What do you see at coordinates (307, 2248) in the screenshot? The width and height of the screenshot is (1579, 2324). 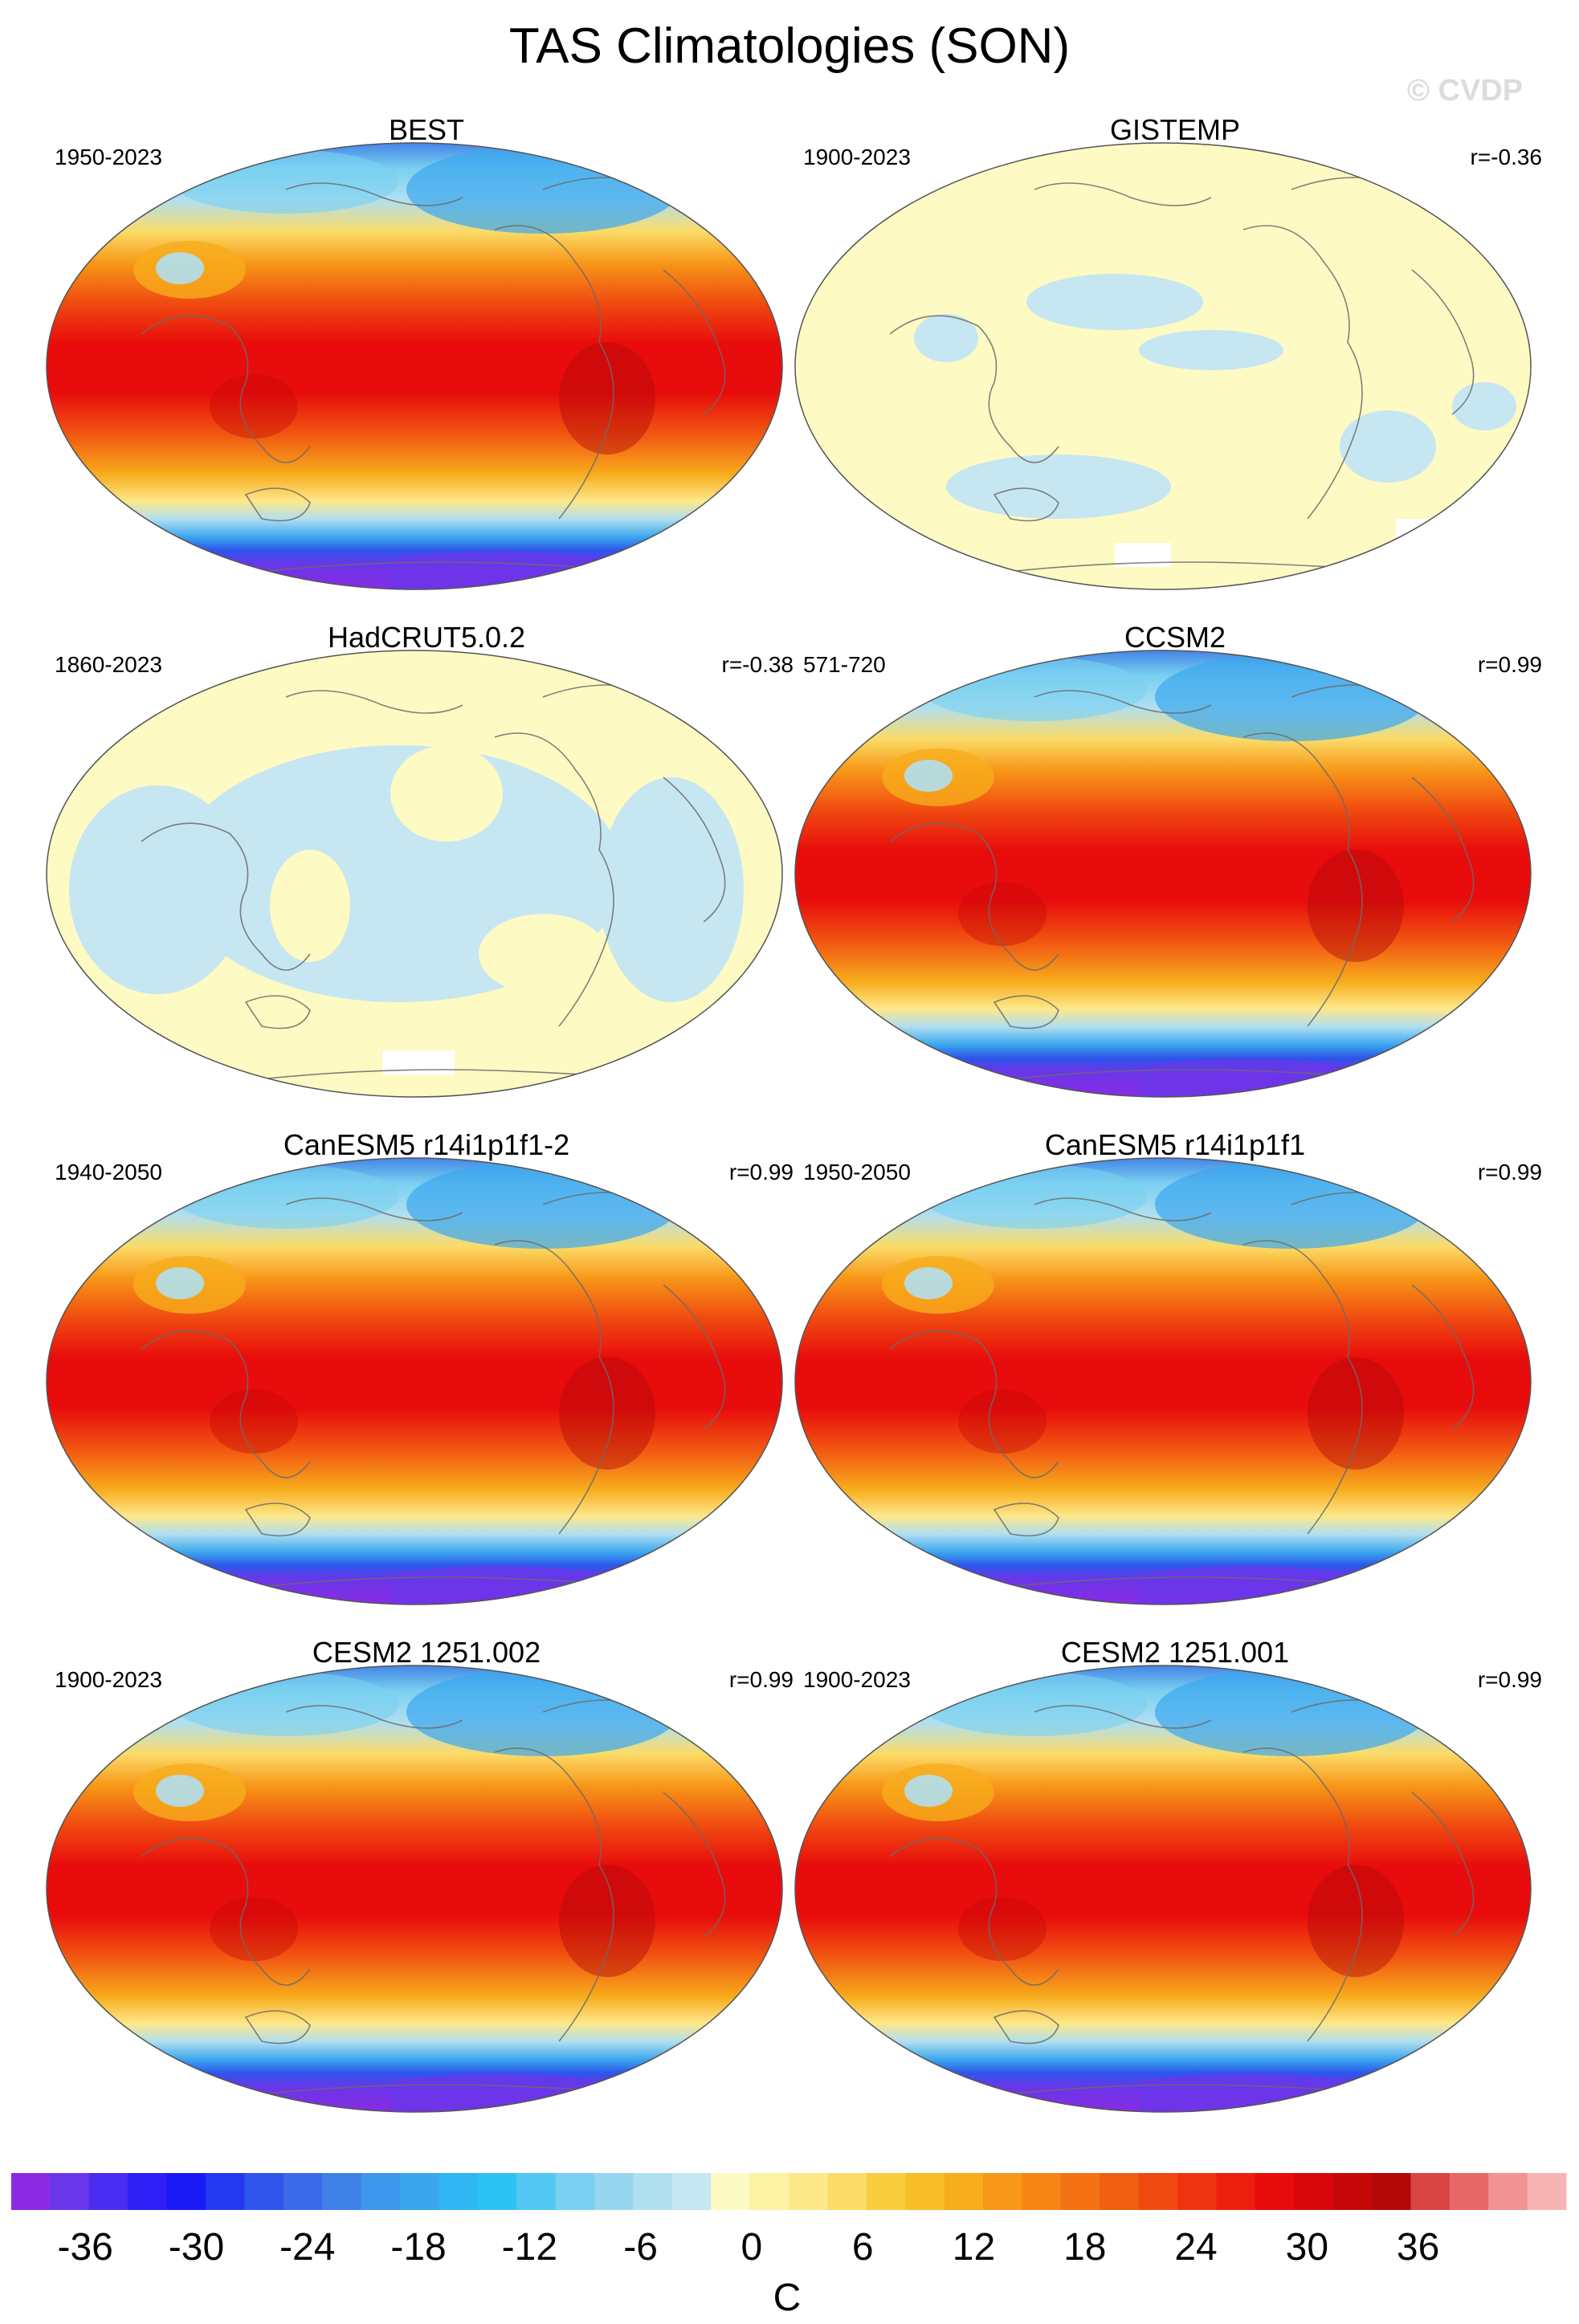 I see `colorbar-tick-label: -24` at bounding box center [307, 2248].